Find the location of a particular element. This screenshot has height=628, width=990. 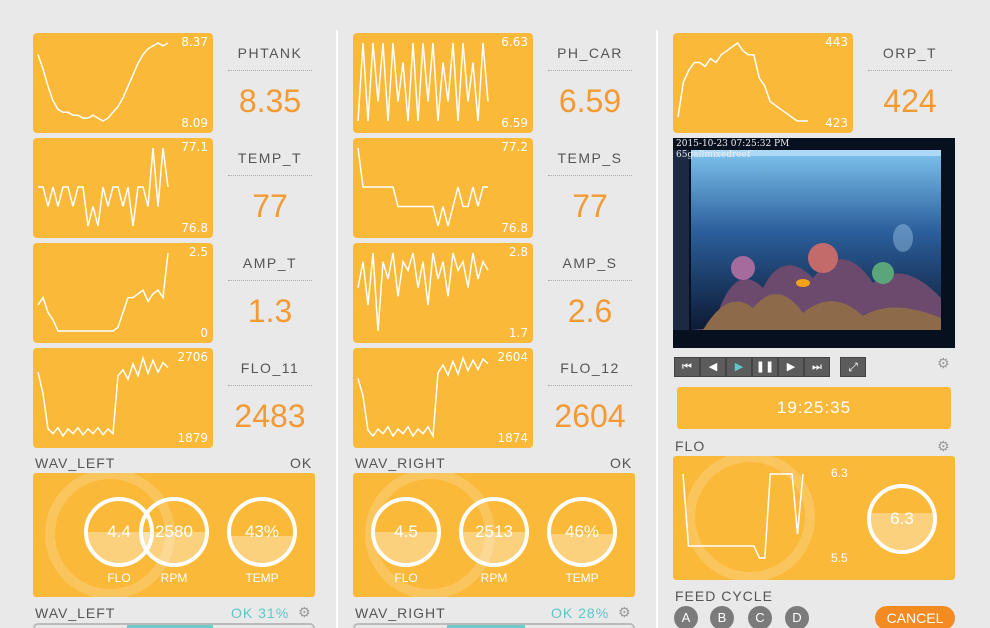

amp-s-sparkline: 2.8 1.7 is located at coordinates (443, 293).